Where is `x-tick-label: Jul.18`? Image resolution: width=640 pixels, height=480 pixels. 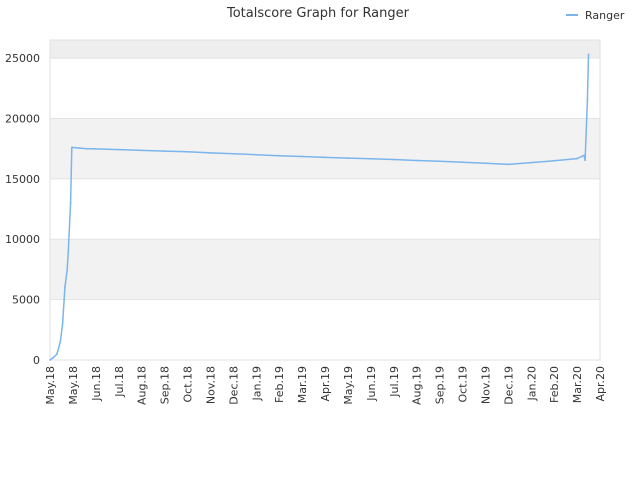 x-tick-label: Jul.18 is located at coordinates (119, 382).